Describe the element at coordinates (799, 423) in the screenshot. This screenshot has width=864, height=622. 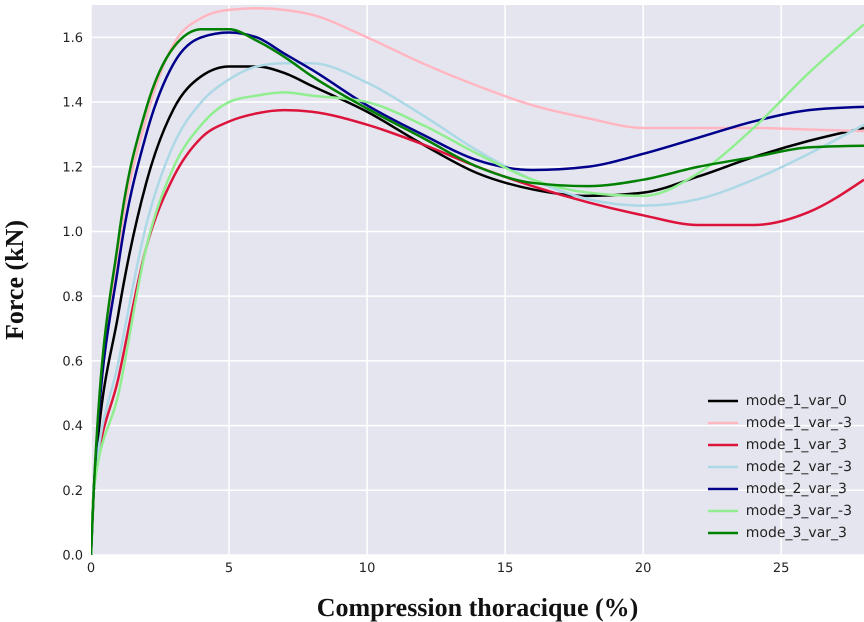
I see `legend-label: mode_1_var_-3` at that location.